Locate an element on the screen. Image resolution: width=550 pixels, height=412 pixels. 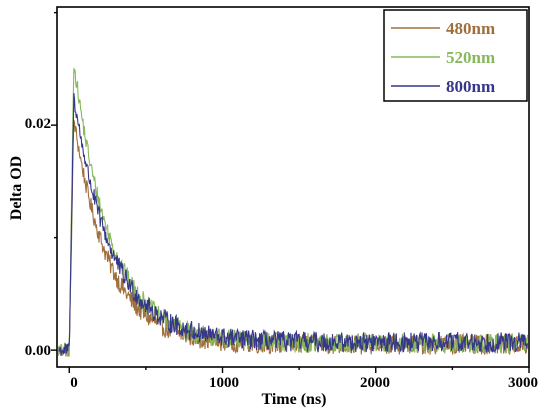
legend-label-800nm: 800nm is located at coordinates (470, 86).